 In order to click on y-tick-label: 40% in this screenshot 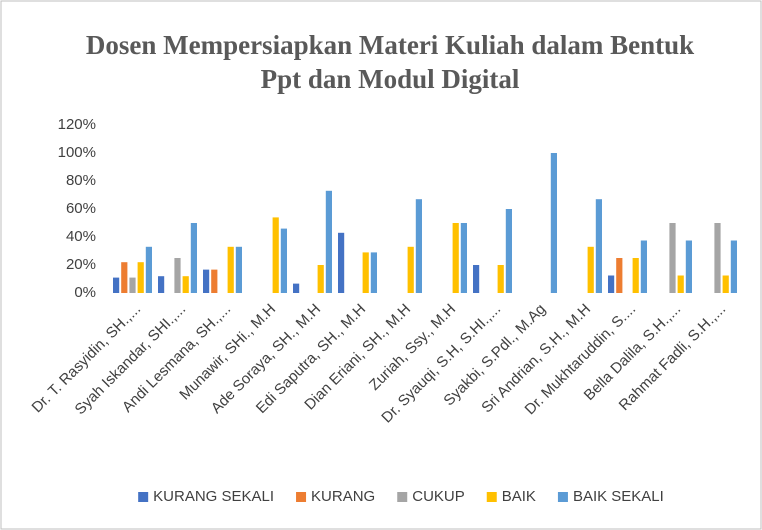, I will do `click(81, 236)`.